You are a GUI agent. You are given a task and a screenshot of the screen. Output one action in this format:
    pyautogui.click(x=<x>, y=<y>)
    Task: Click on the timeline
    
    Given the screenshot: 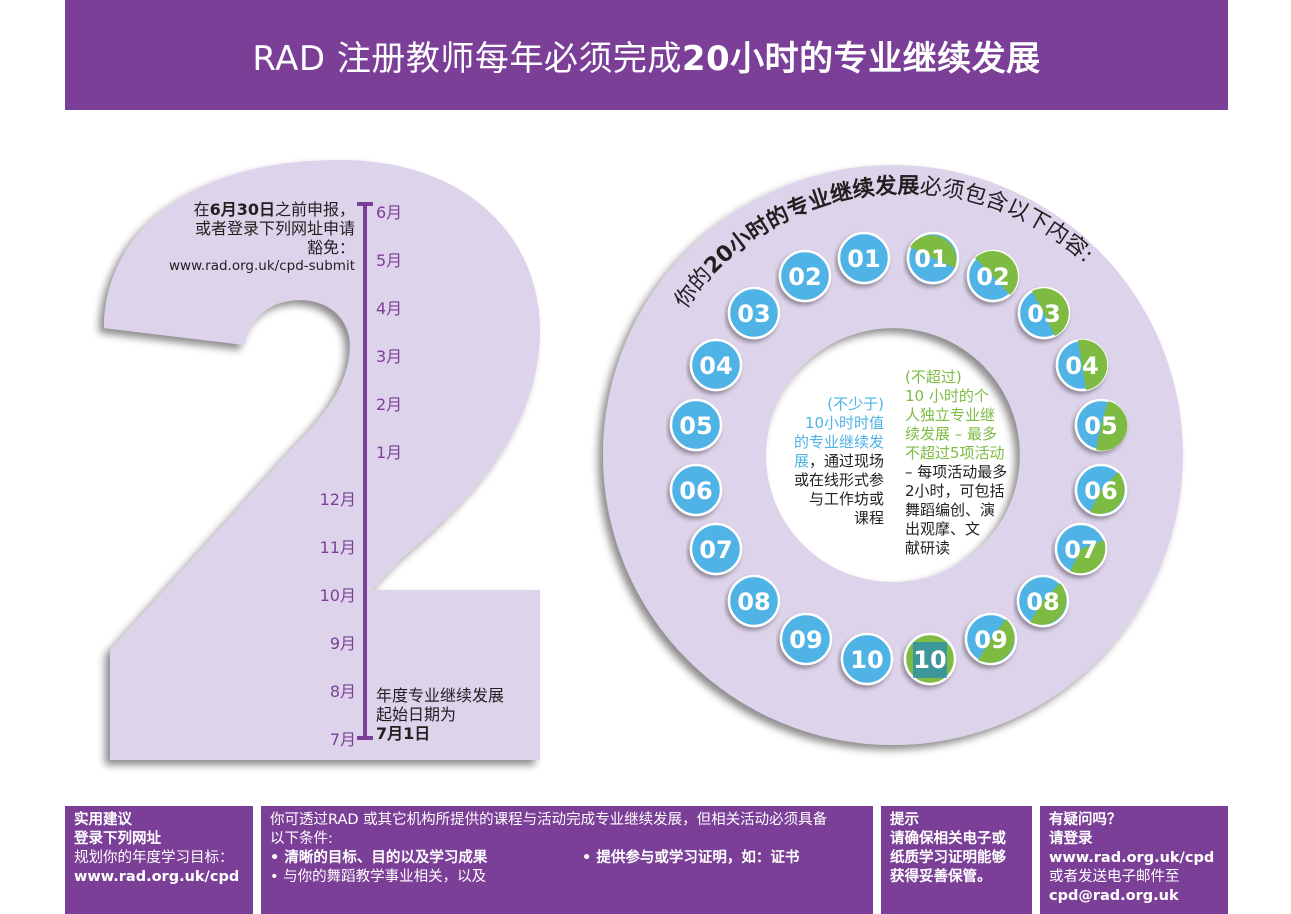 What is the action you would take?
    pyautogui.click(x=365, y=471)
    